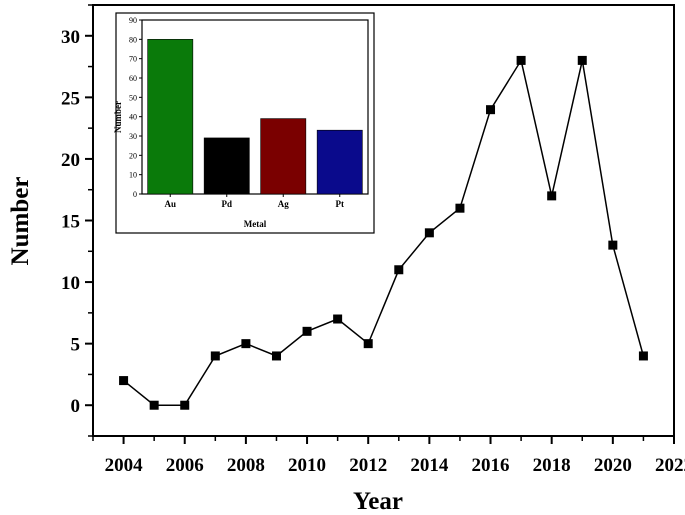 This screenshot has width=685, height=515. What do you see at coordinates (491, 465) in the screenshot?
I see `x-tick-label: 2016` at bounding box center [491, 465].